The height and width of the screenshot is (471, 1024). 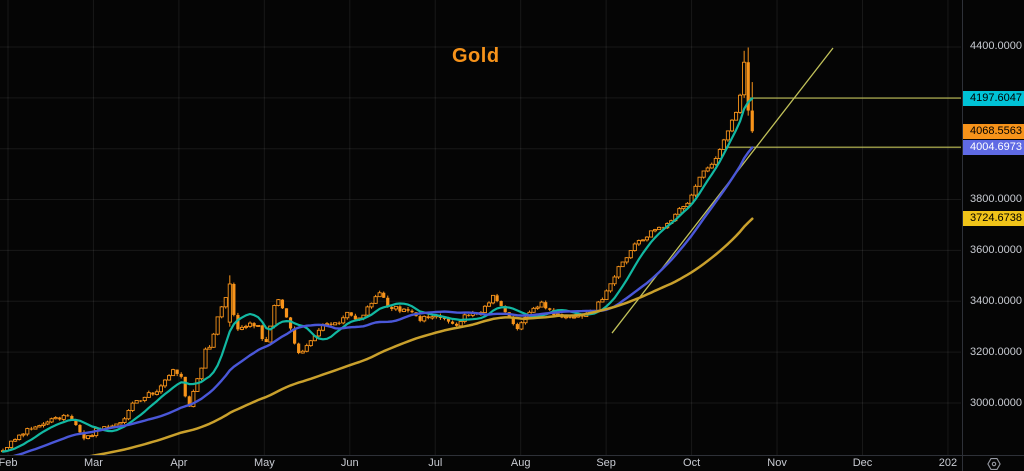 What do you see at coordinates (948, 463) in the screenshot?
I see `time-axis-label: 202` at bounding box center [948, 463].